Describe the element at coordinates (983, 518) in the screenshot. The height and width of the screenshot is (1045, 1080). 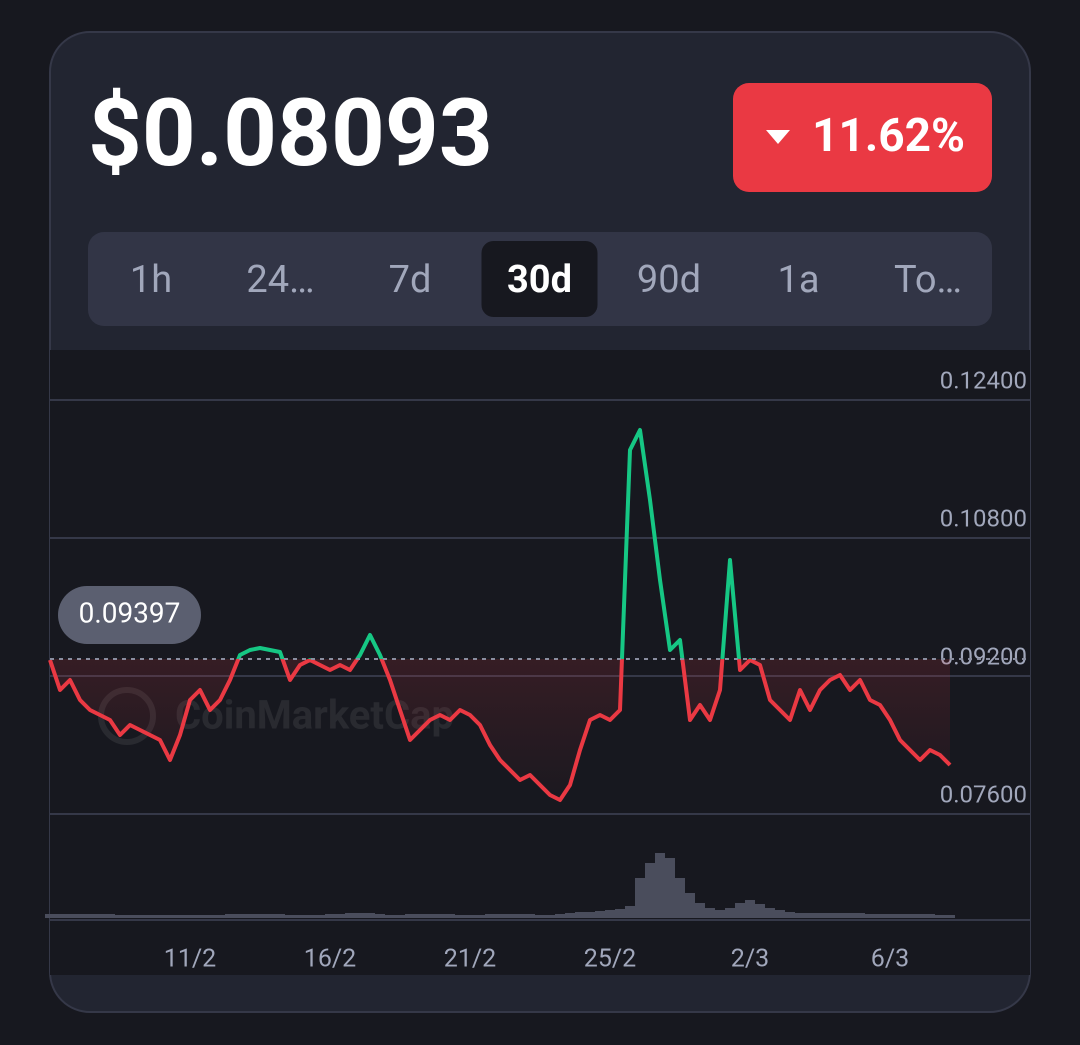
I see `y-tick-label: 0.10800` at that location.